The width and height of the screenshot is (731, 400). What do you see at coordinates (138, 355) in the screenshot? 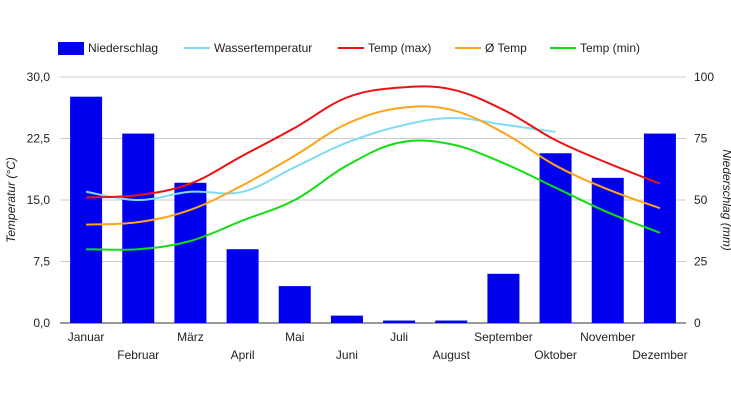
I see `x-tick-label: Februar` at bounding box center [138, 355].